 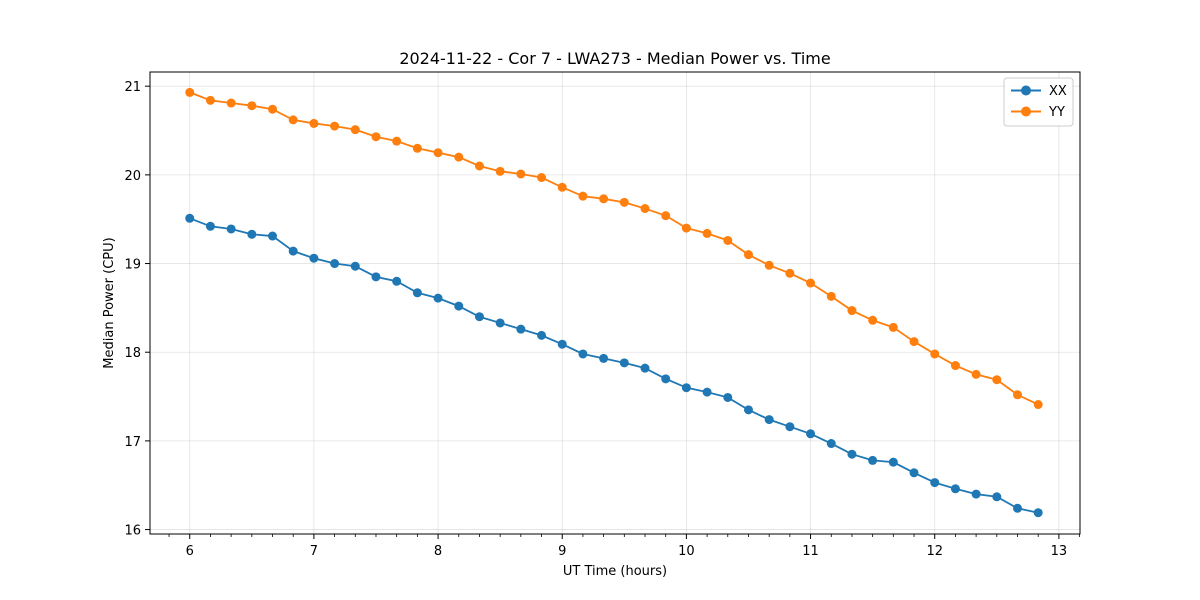 I want to click on legend: XX YY, so click(x=1038, y=102).